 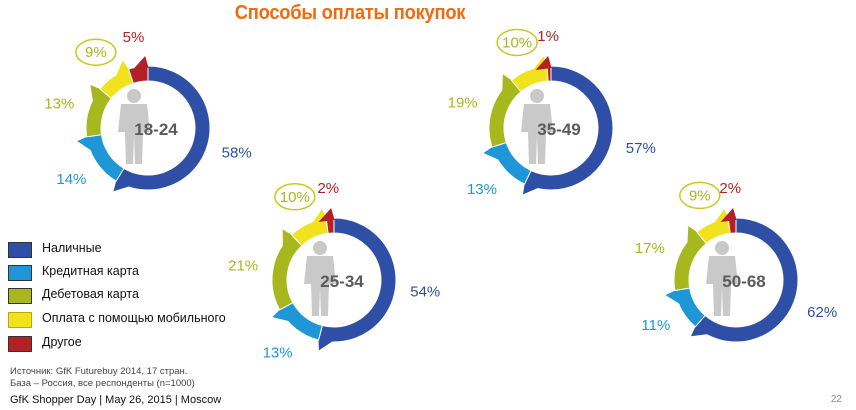 What do you see at coordinates (463, 102) in the screenshot?
I see `data-label-debit-card: 19%` at bounding box center [463, 102].